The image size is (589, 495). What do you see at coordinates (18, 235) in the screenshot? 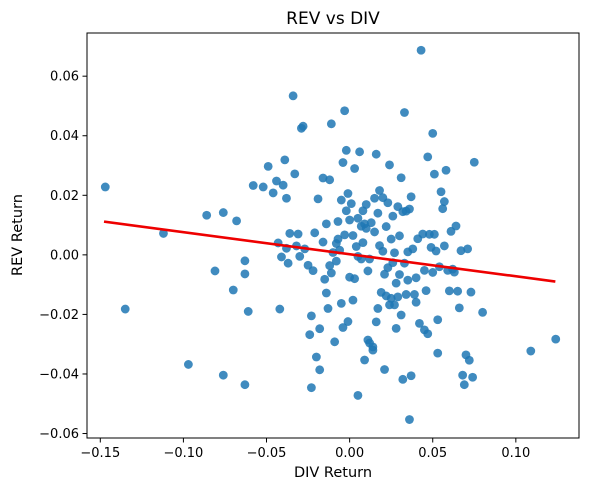
I see `y-axis-label: REV Return` at bounding box center [18, 235].